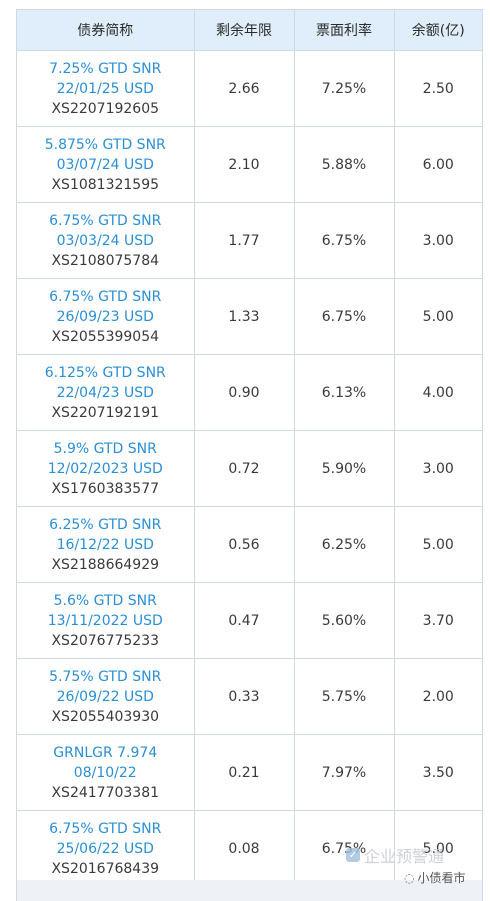 Image resolution: width=490 pixels, height=901 pixels. Describe the element at coordinates (344, 30) in the screenshot. I see `header-coupon-rate: 票面利率` at that location.